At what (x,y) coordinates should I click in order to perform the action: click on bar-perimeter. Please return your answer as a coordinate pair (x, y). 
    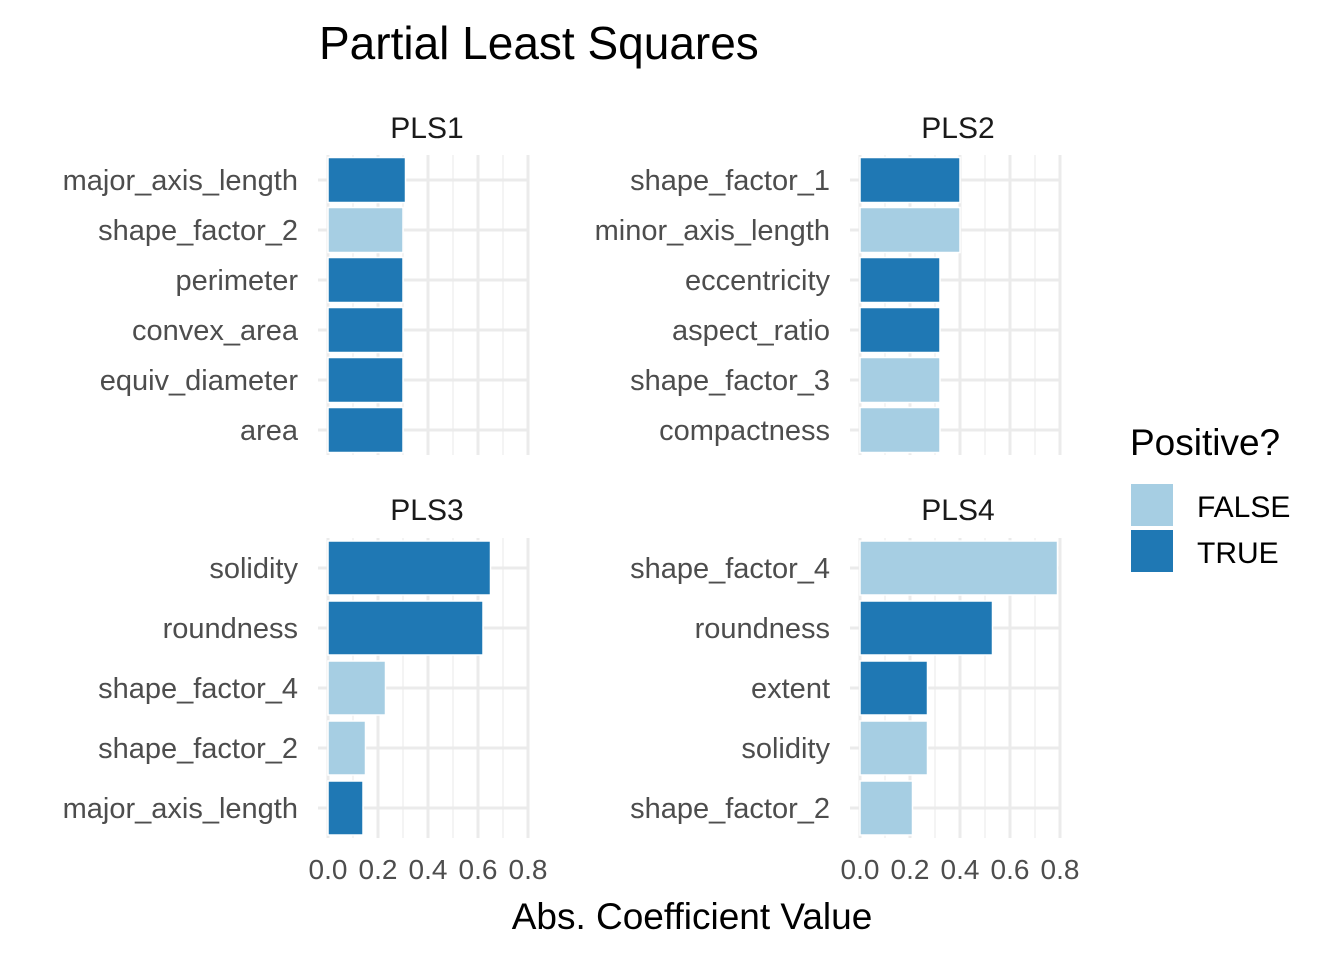
    Looking at the image, I should click on (365, 280).